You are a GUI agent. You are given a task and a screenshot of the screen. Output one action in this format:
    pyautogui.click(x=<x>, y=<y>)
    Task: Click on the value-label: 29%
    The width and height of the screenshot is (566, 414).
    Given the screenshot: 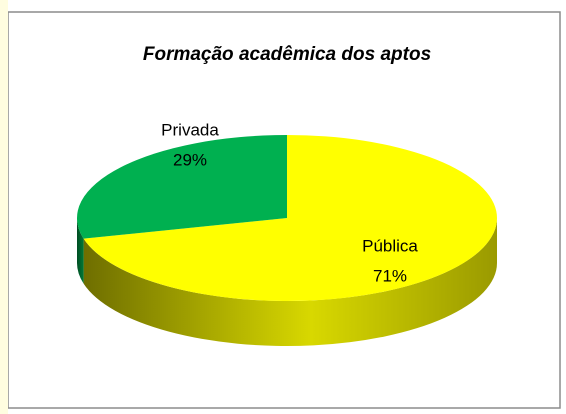 What is the action you would take?
    pyautogui.click(x=190, y=159)
    